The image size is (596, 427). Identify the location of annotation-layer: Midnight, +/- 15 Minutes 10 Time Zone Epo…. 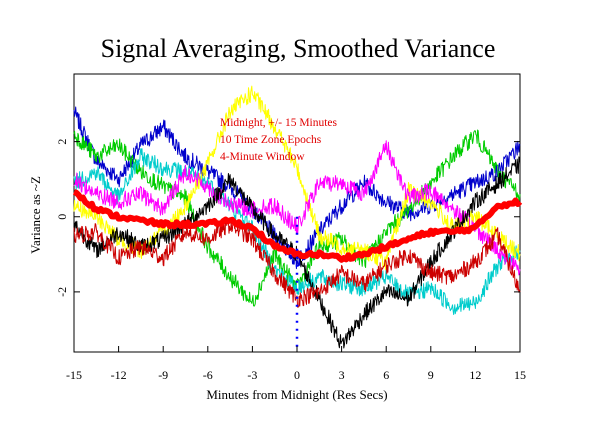
(279, 140).